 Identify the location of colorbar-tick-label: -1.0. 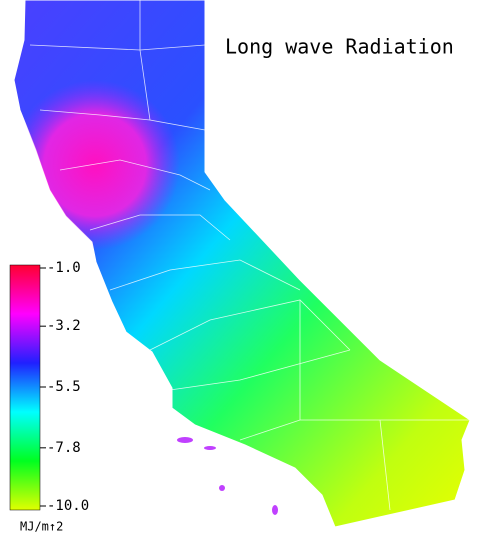
(64, 268).